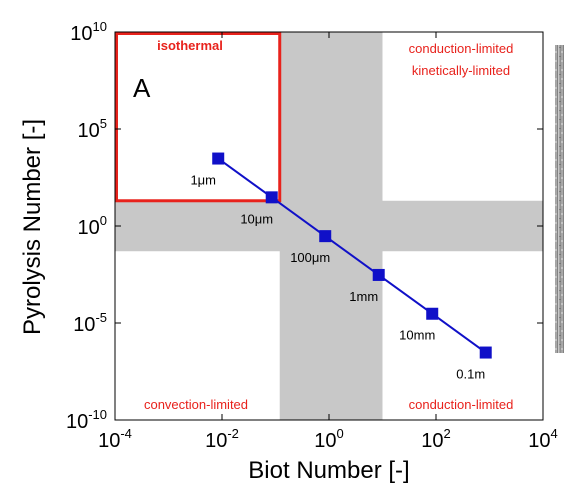 Image resolution: width=564 pixels, height=494 pixels. I want to click on region-isothermal: isothermal, so click(190, 45).